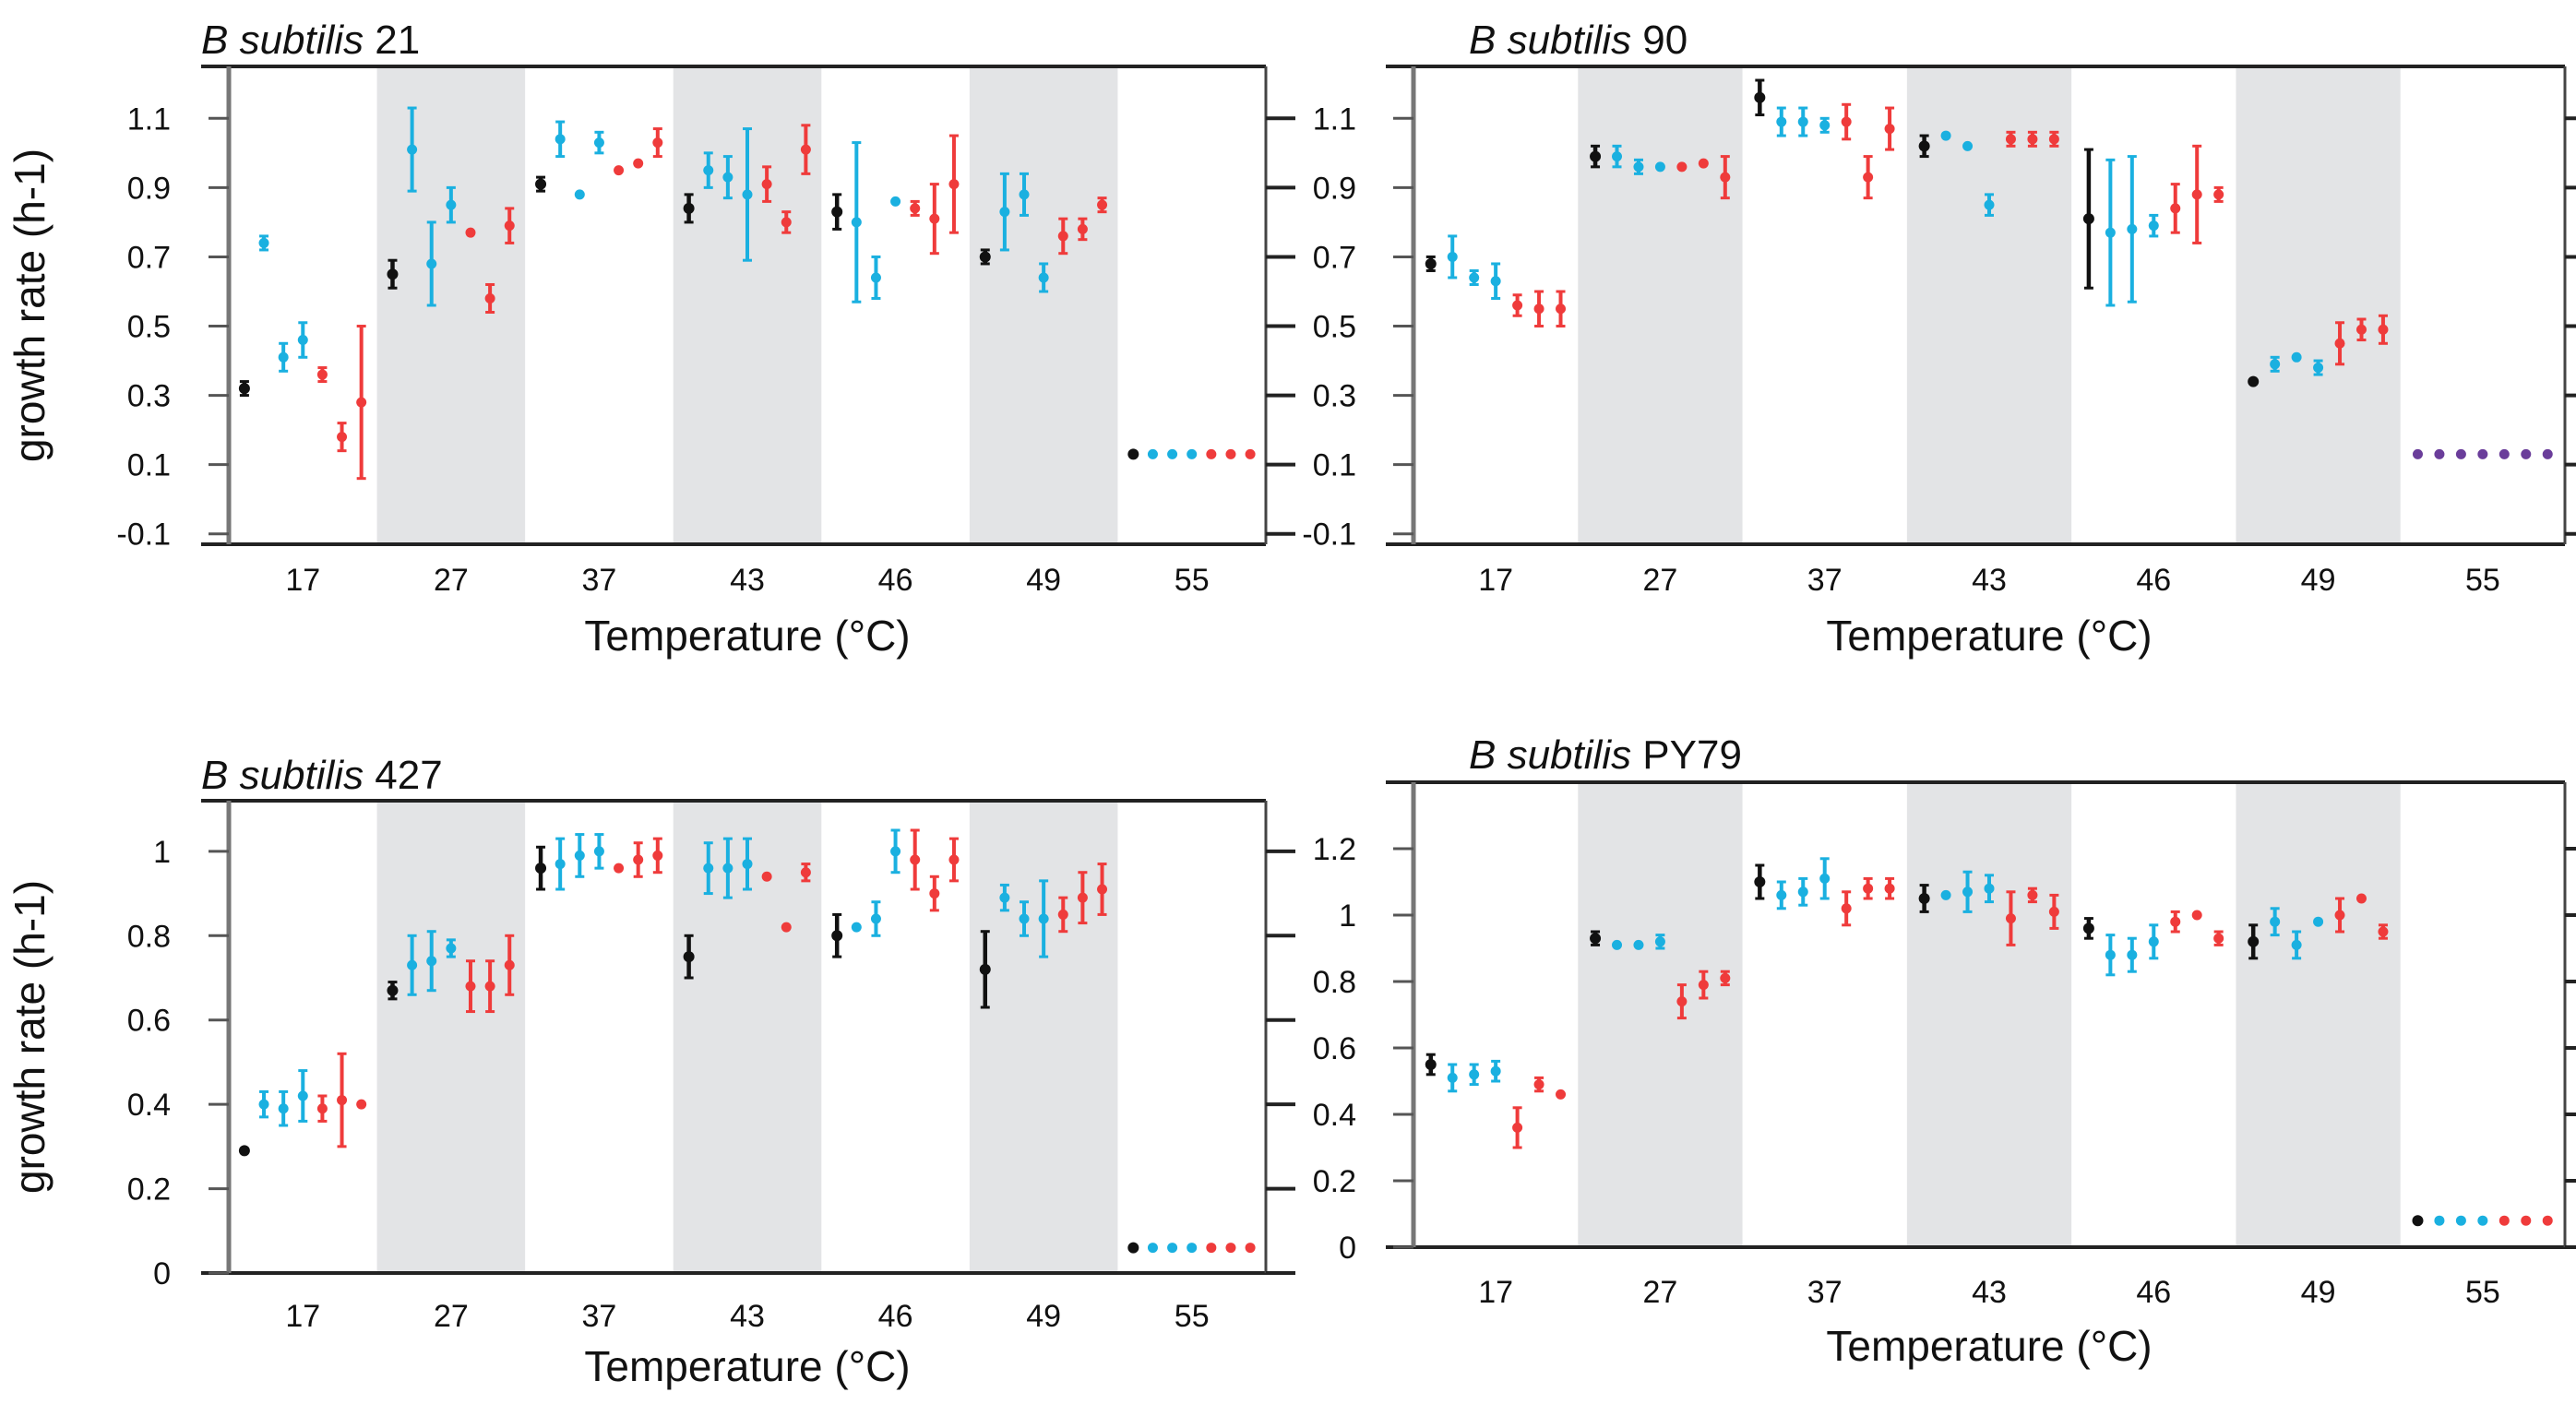  I want to click on x-axis-label: Temperature (°C), so click(747, 1366).